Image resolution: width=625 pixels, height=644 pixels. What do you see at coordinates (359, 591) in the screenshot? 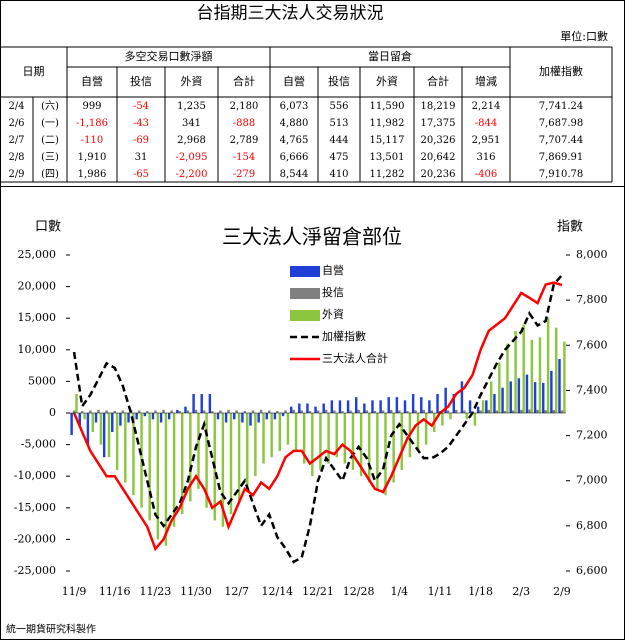
I see `x-tick-label: 12/28` at bounding box center [359, 591].